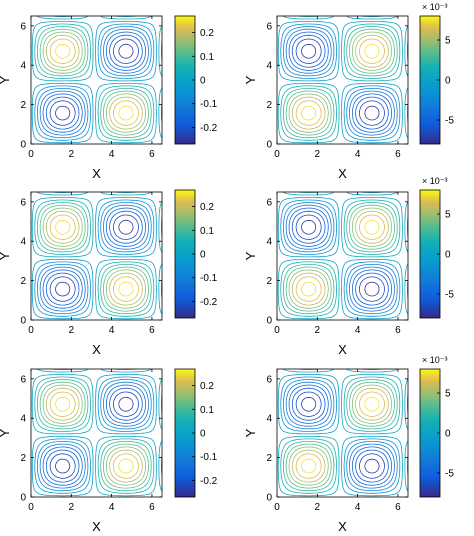  Describe the element at coordinates (398, 154) in the screenshot. I see `x-tick-label: 6` at that location.